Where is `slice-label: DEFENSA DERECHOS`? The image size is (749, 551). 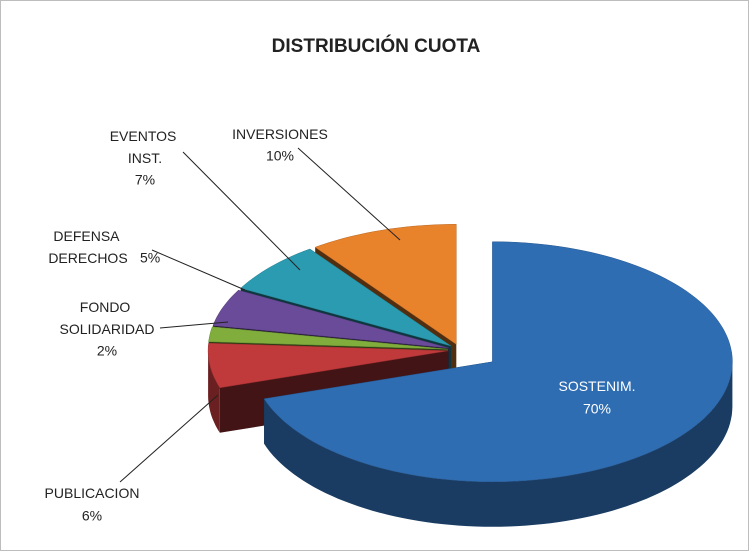 slice-label: DEFENSA DERECHOS is located at coordinates (87, 247).